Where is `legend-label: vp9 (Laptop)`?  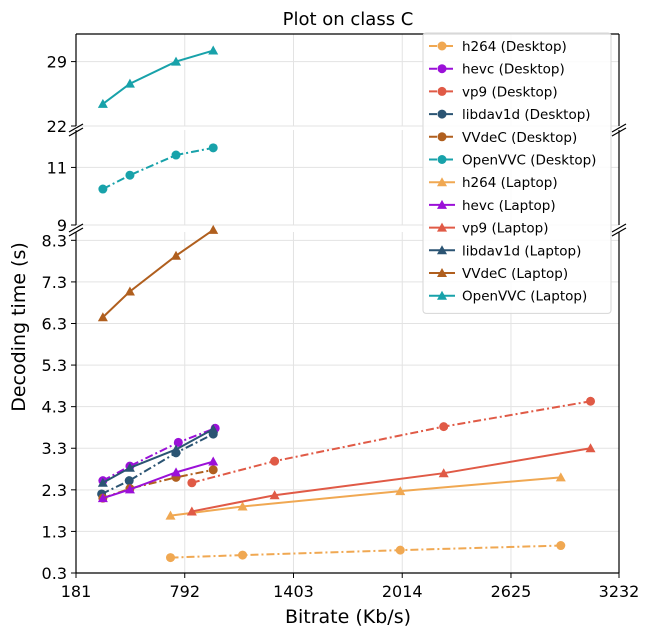 legend-label: vp9 (Laptop) is located at coordinates (505, 229).